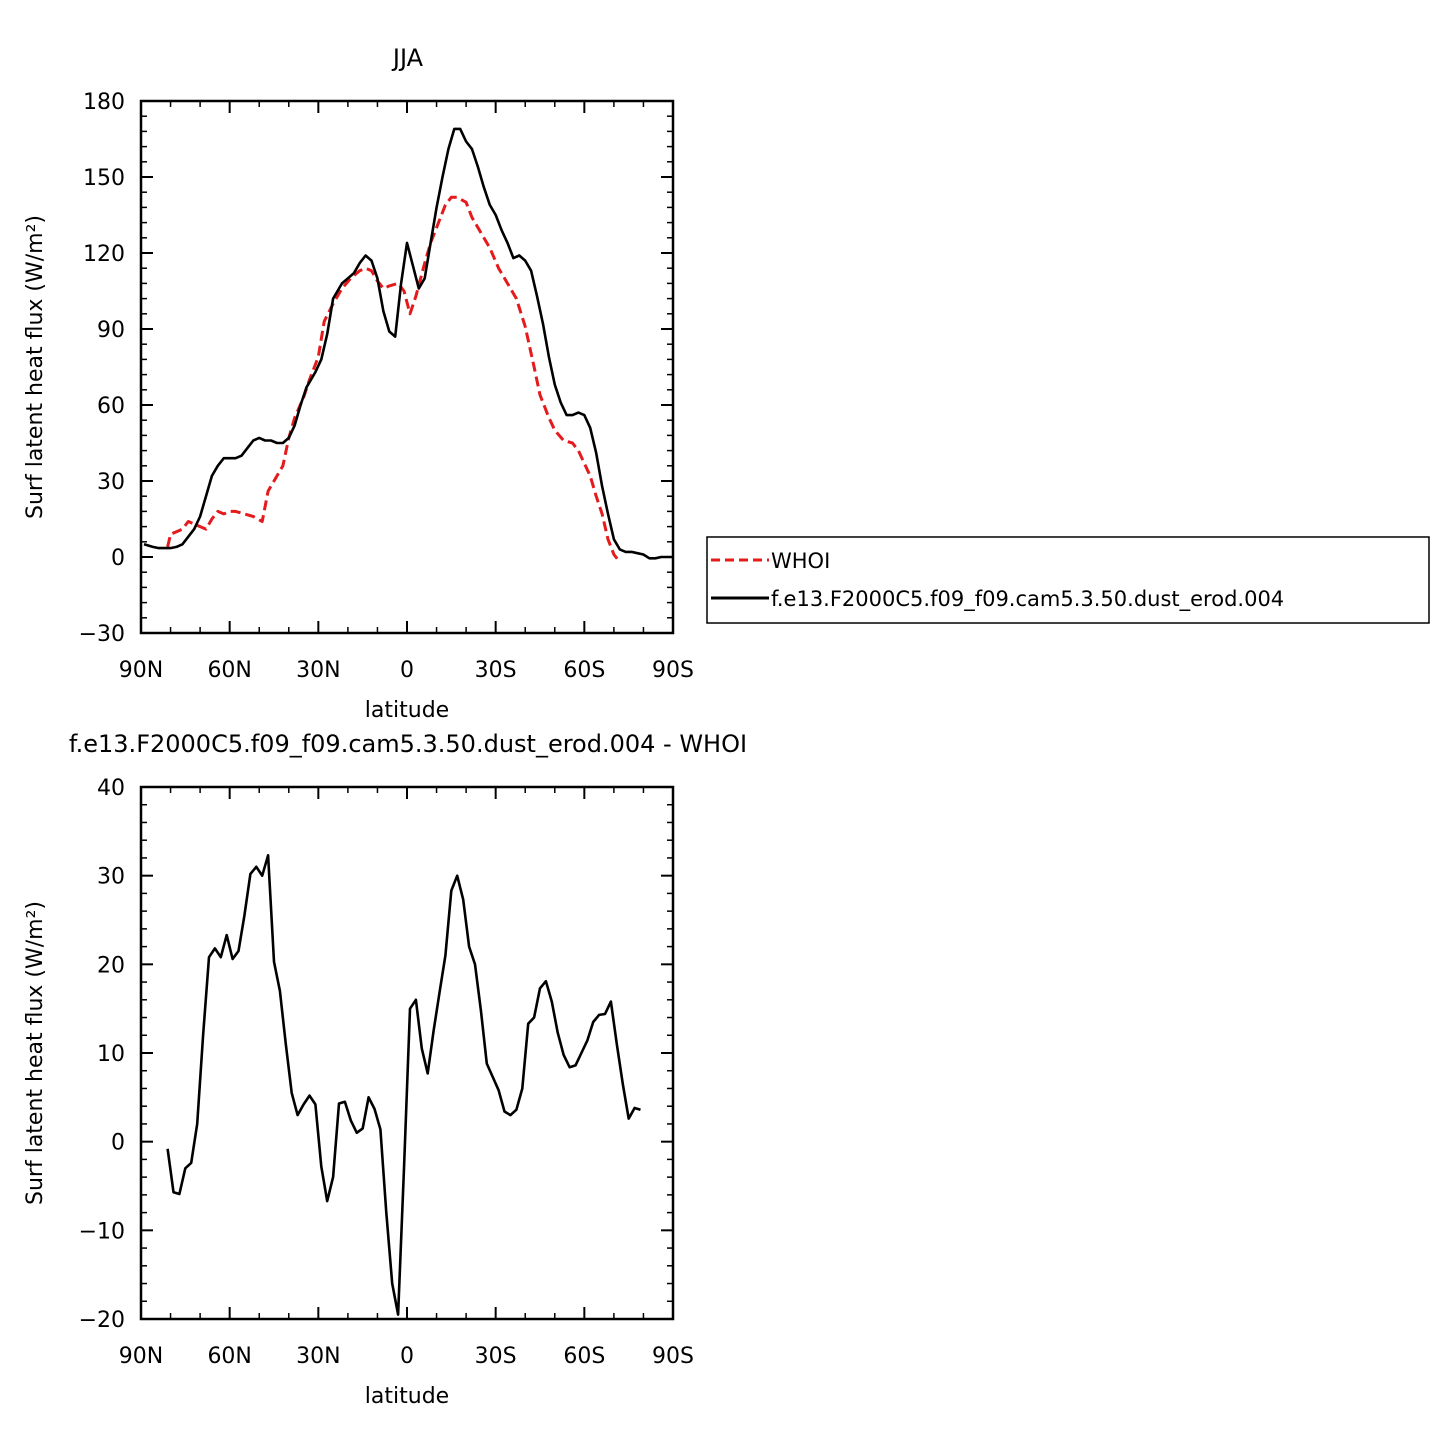 This screenshot has height=1447, width=1449. What do you see at coordinates (111, 406) in the screenshot?
I see `y-tick-label: 60` at bounding box center [111, 406].